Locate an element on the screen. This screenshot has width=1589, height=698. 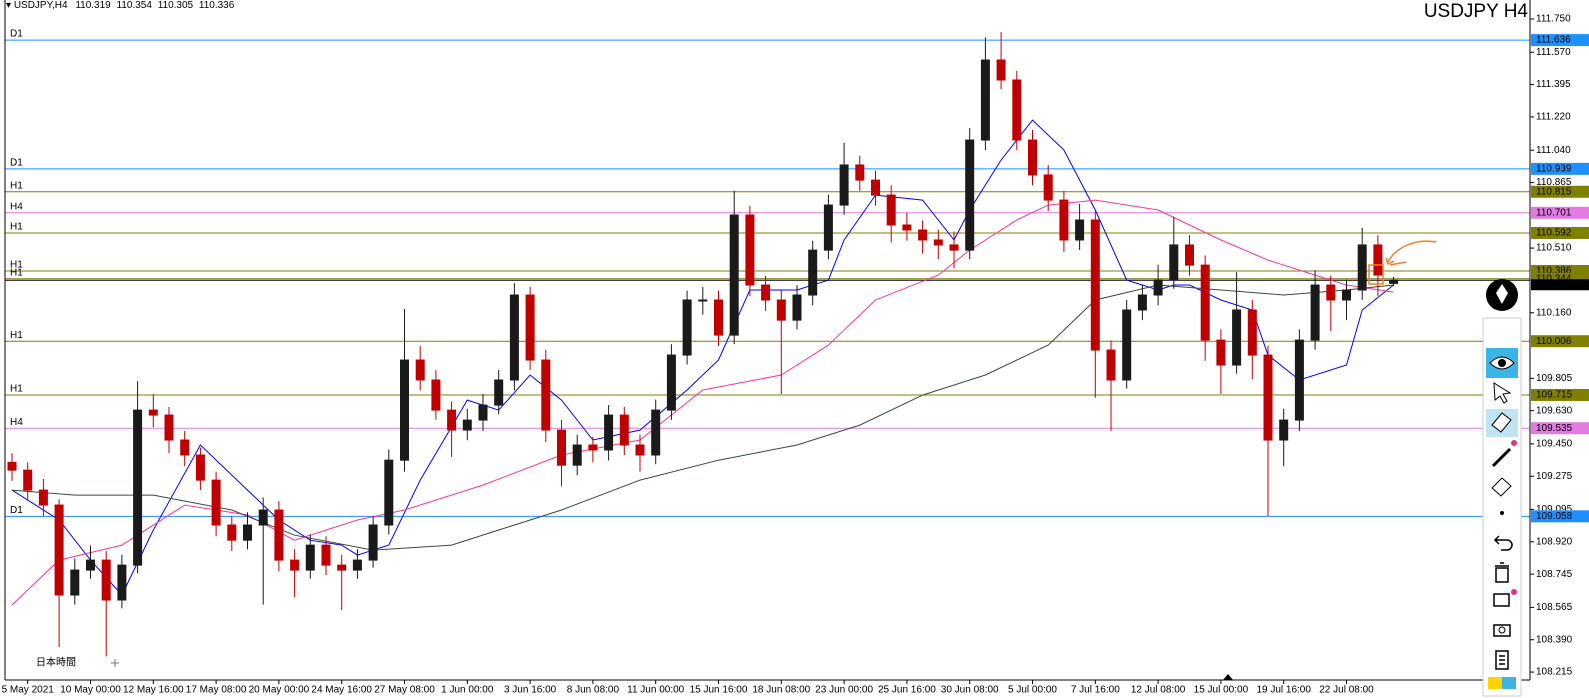
level-label: 110.006 is located at coordinates (1554, 341).